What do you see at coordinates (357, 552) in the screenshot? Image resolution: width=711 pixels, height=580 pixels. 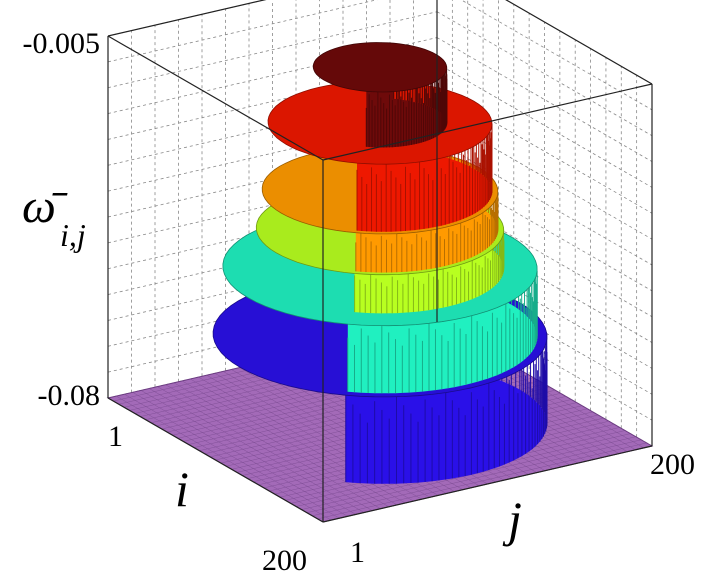 I see `j-tick-start: 1` at bounding box center [357, 552].